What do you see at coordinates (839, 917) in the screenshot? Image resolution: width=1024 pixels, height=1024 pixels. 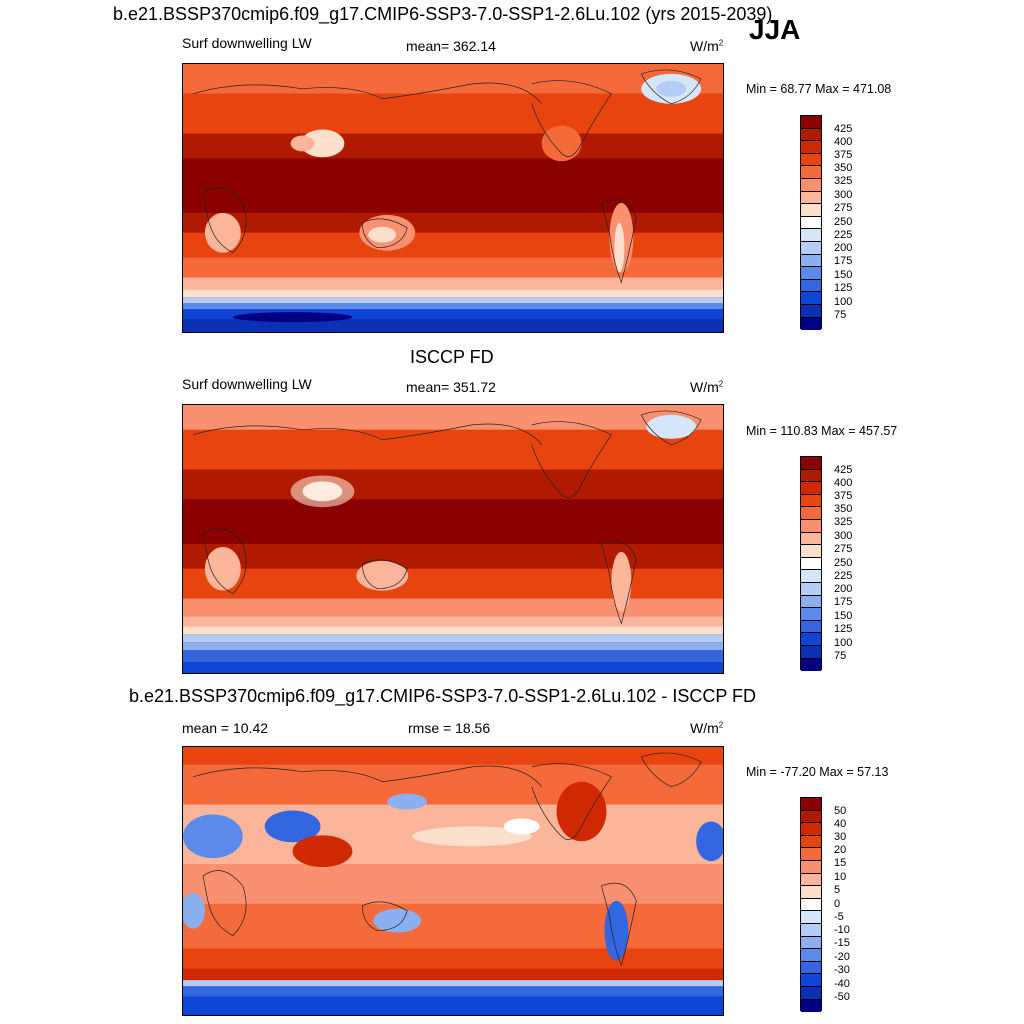 I see `cbar-tick: -5` at bounding box center [839, 917].